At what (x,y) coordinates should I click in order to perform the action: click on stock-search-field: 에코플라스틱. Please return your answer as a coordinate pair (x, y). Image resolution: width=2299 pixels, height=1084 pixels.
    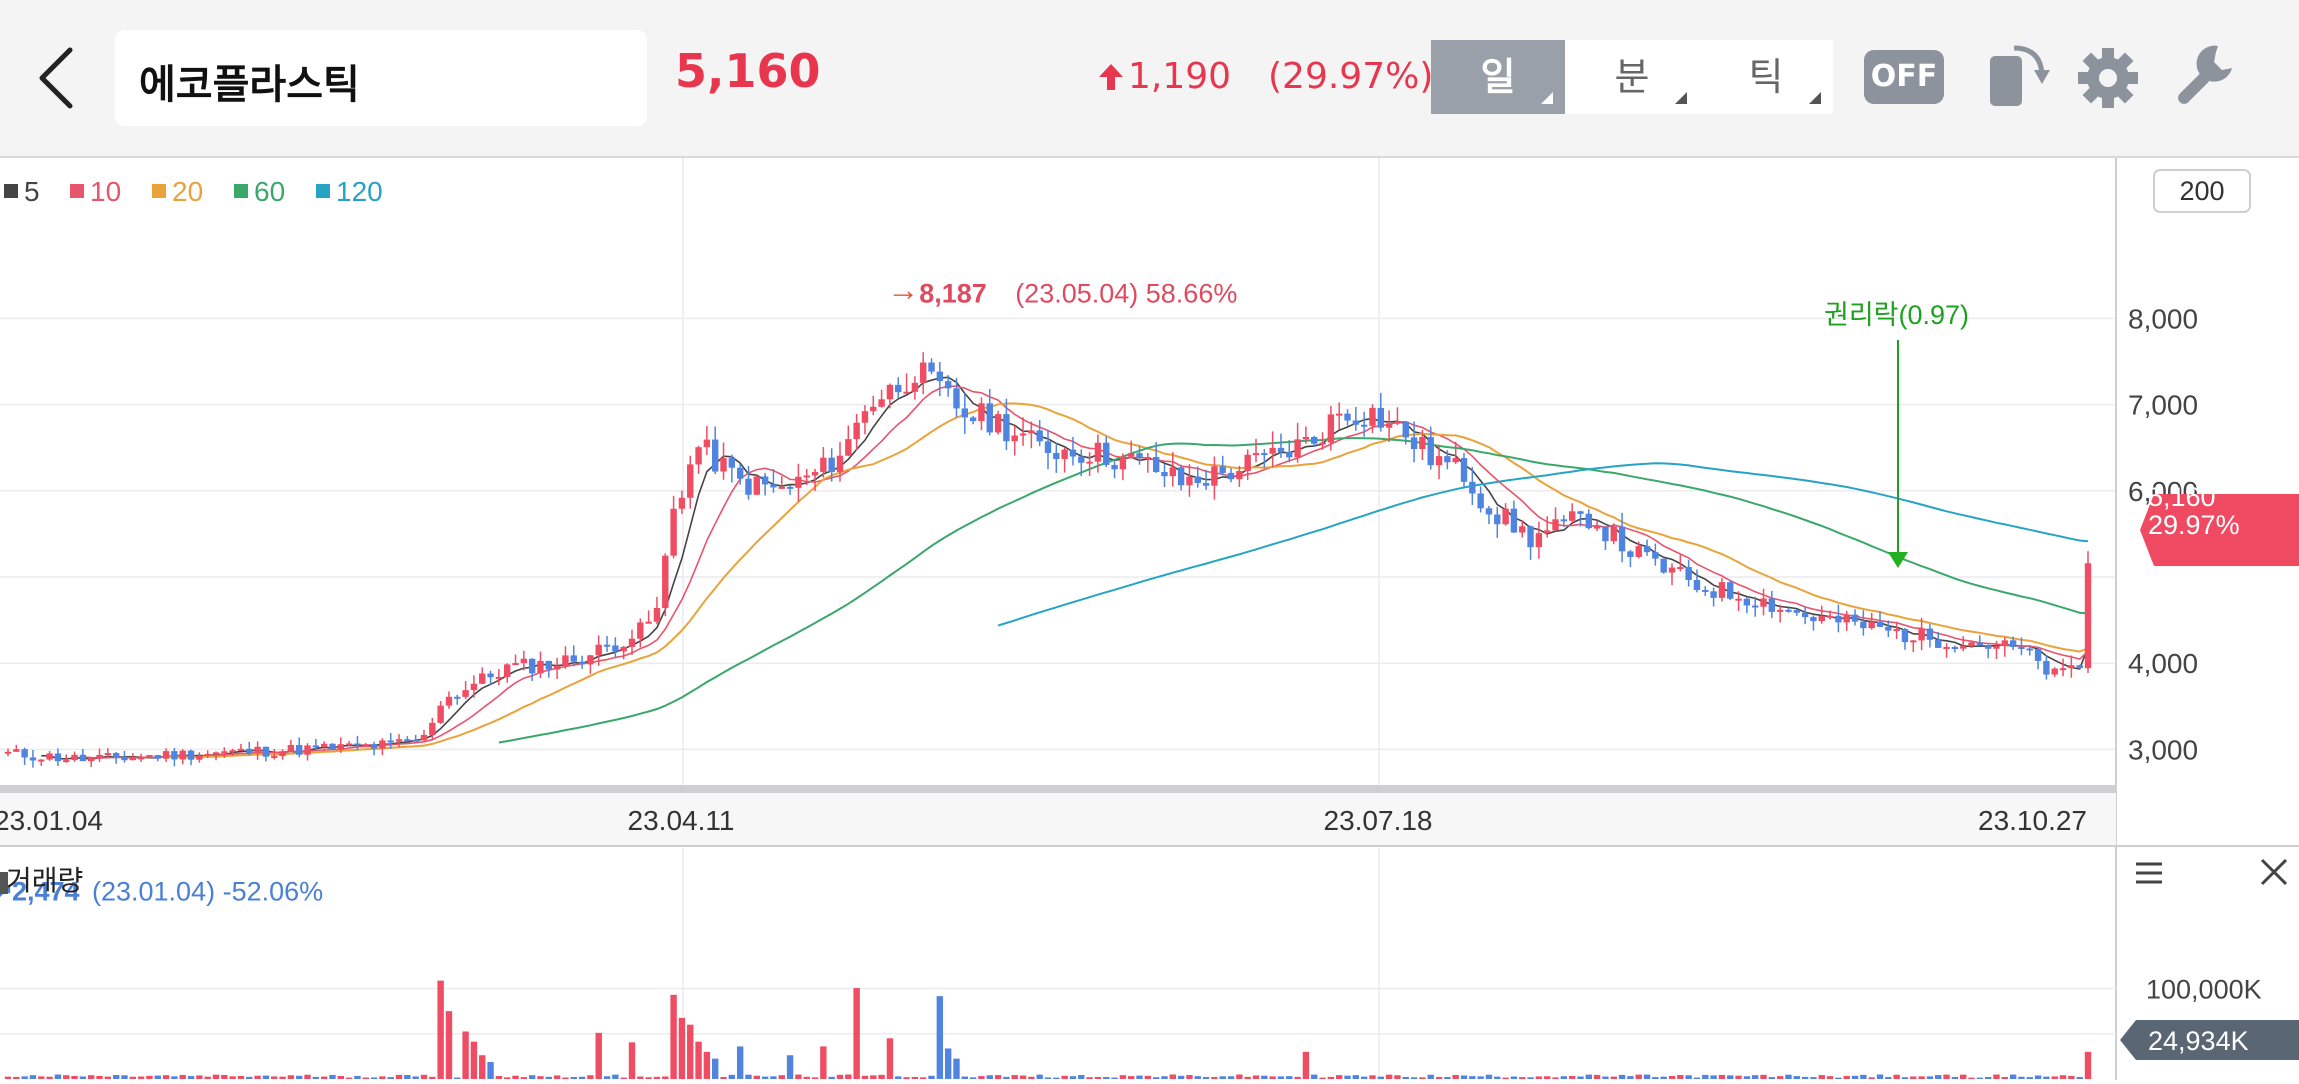
    Looking at the image, I should click on (381, 78).